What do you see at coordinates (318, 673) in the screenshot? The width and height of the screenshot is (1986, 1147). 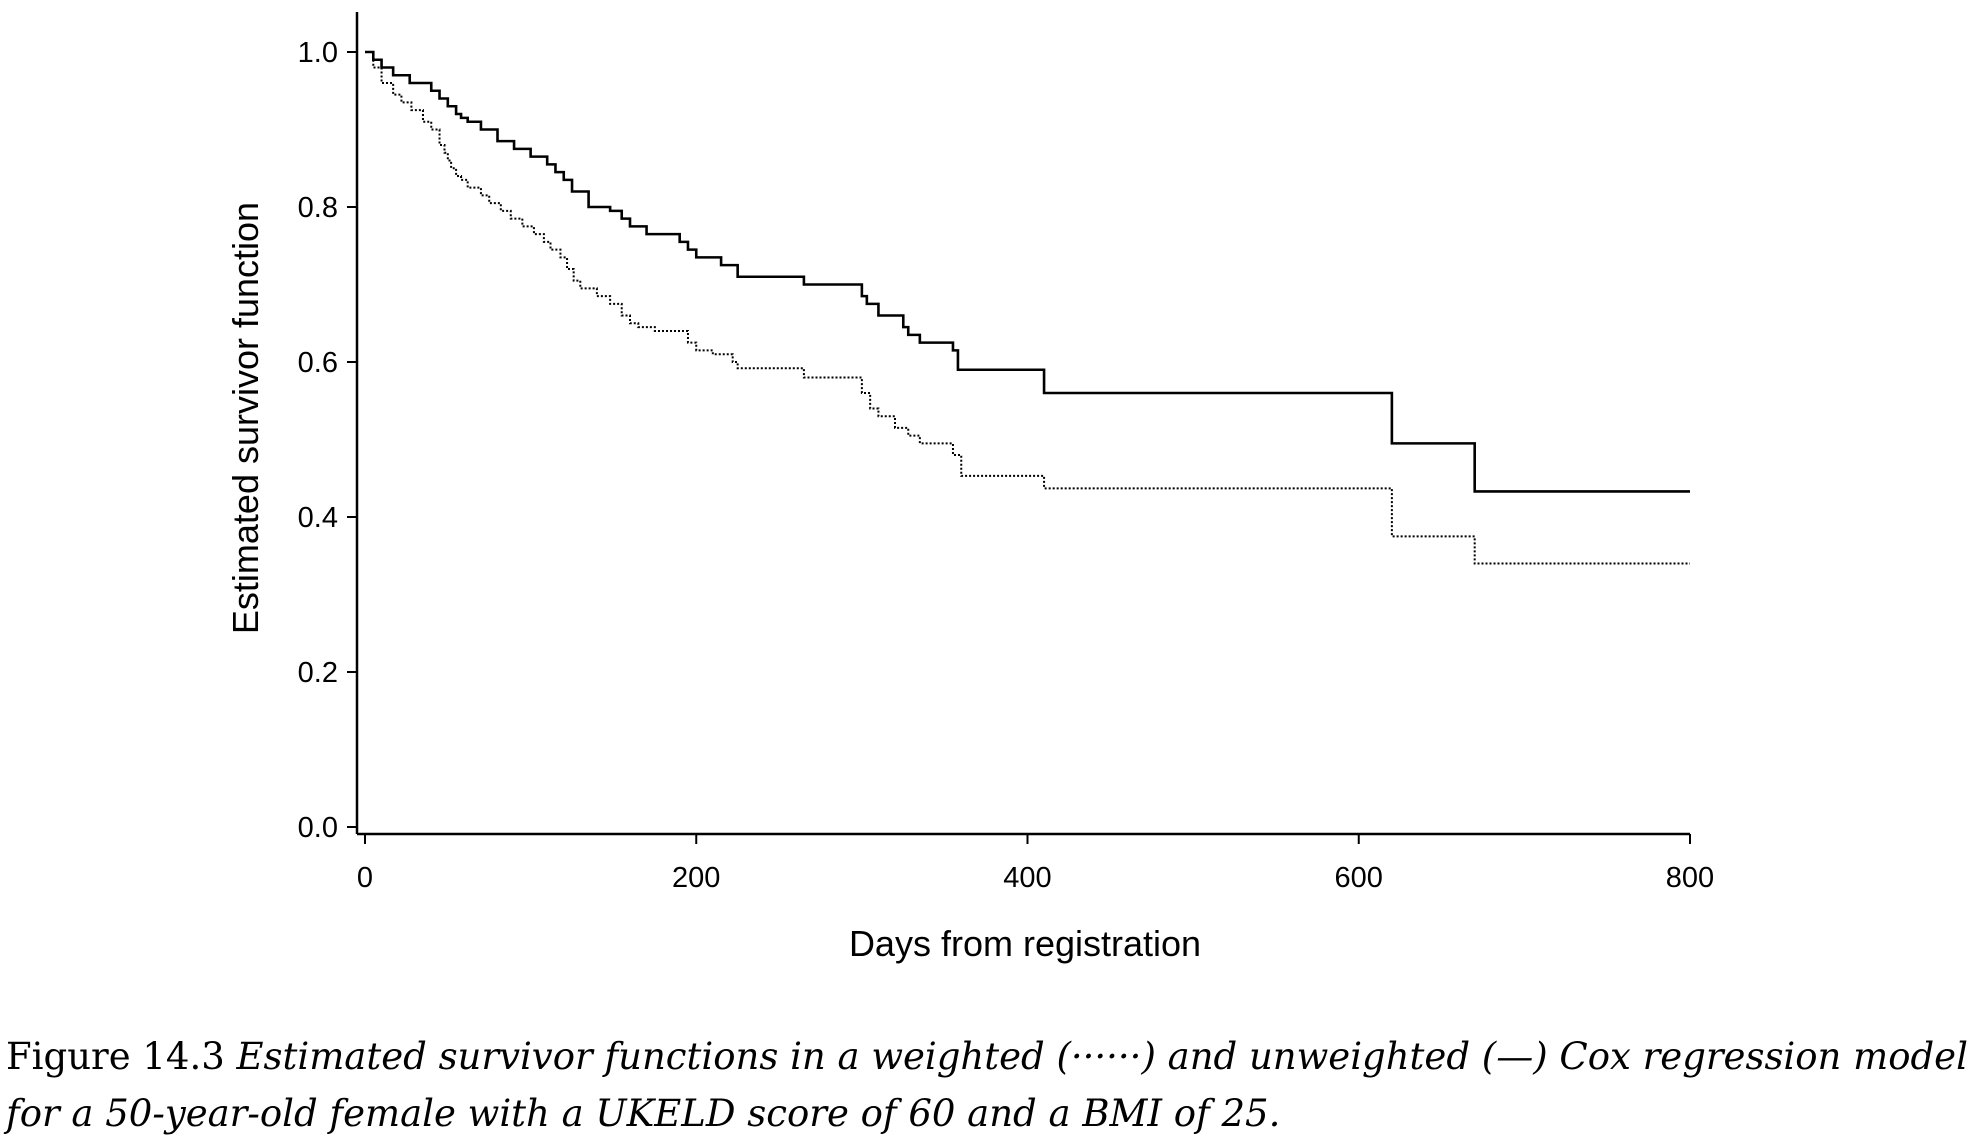 I see `y-tick-label: 0.2` at bounding box center [318, 673].